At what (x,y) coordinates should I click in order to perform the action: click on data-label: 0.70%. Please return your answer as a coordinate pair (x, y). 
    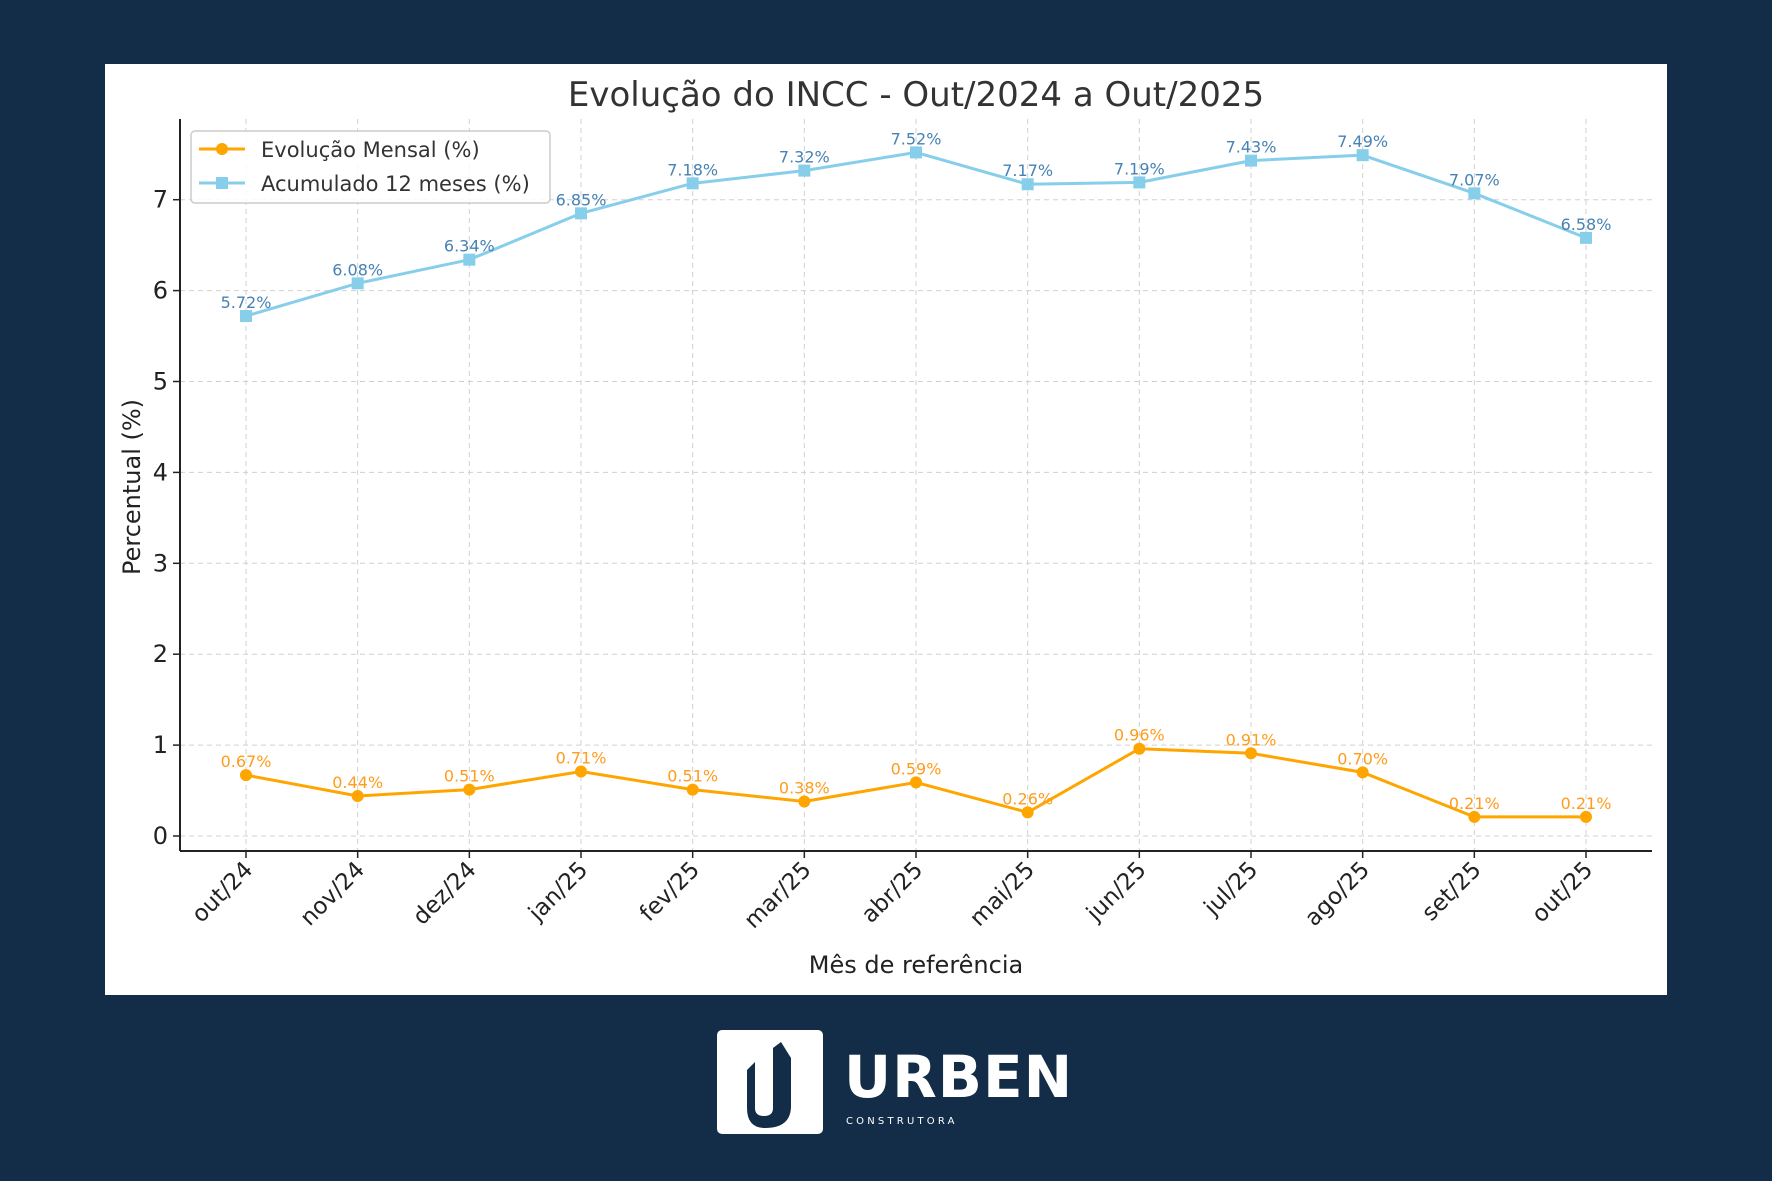
    Looking at the image, I should click on (1362, 758).